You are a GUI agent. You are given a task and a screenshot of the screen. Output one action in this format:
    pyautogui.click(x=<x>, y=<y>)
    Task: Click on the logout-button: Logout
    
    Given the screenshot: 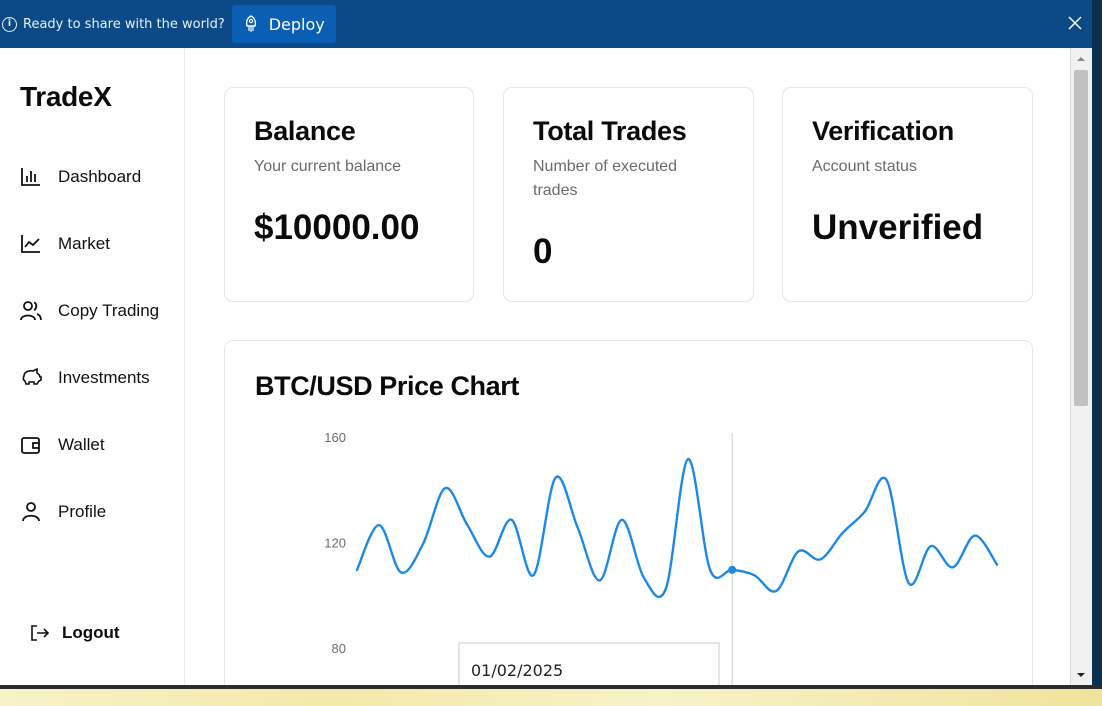 What is the action you would take?
    pyautogui.click(x=75, y=633)
    